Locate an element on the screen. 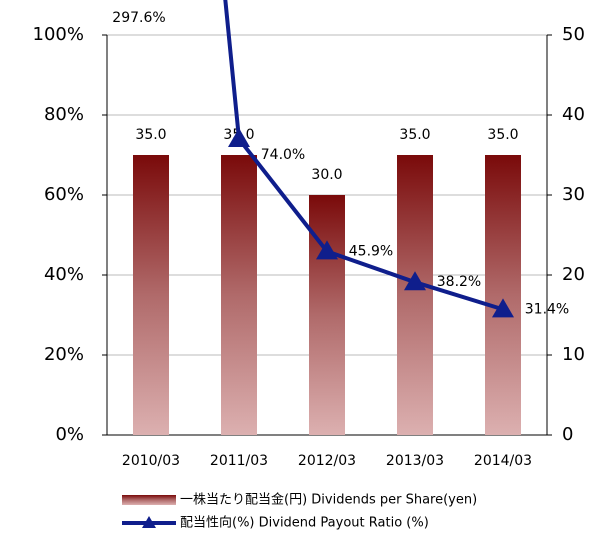 The image size is (601, 536). legend-label: 配当性向(%) Dividend Payout Ratio (%) is located at coordinates (304, 523).